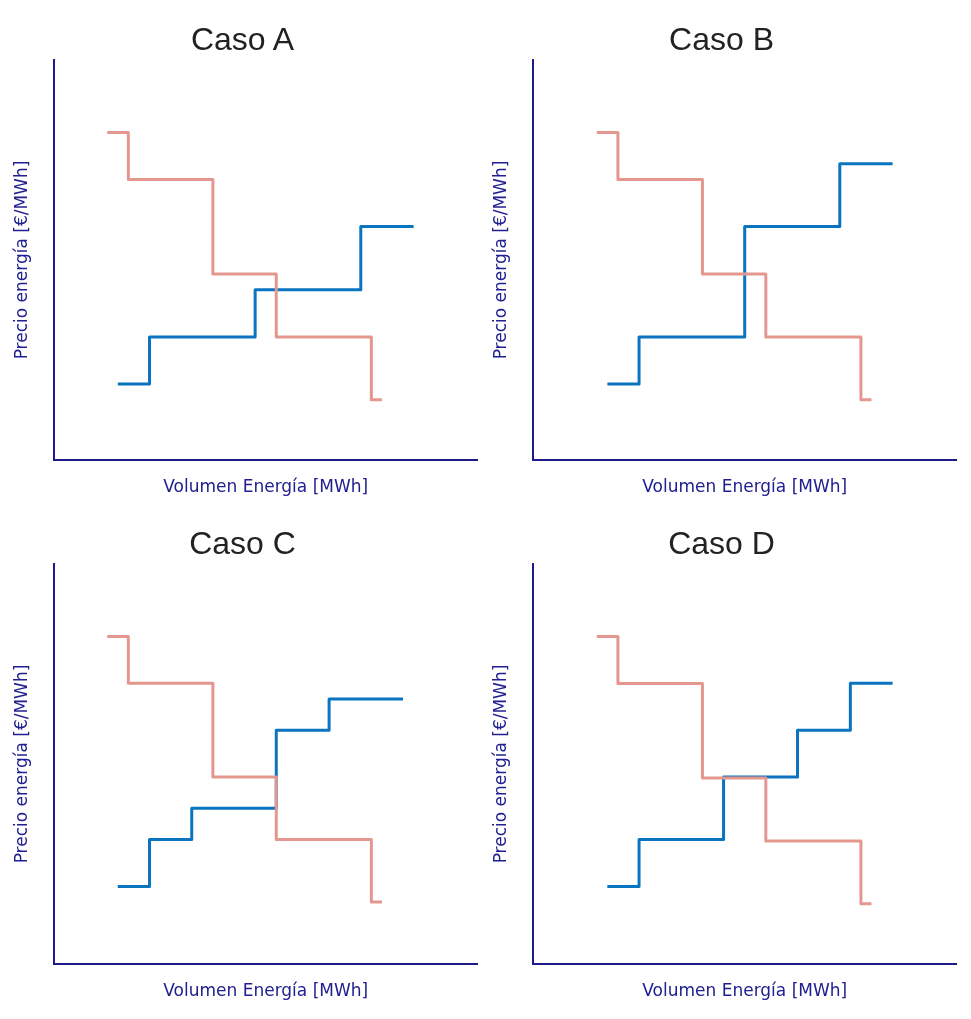  What do you see at coordinates (721, 39) in the screenshot?
I see `chart-title: Caso B` at bounding box center [721, 39].